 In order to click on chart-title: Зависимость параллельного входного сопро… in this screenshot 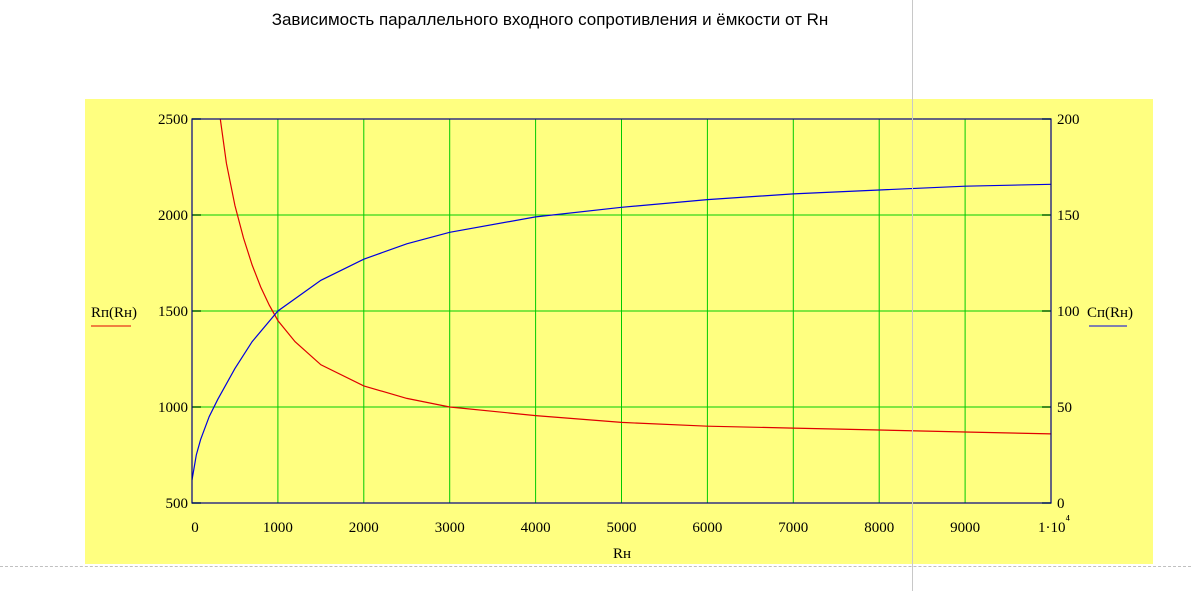, I will do `click(550, 19)`.